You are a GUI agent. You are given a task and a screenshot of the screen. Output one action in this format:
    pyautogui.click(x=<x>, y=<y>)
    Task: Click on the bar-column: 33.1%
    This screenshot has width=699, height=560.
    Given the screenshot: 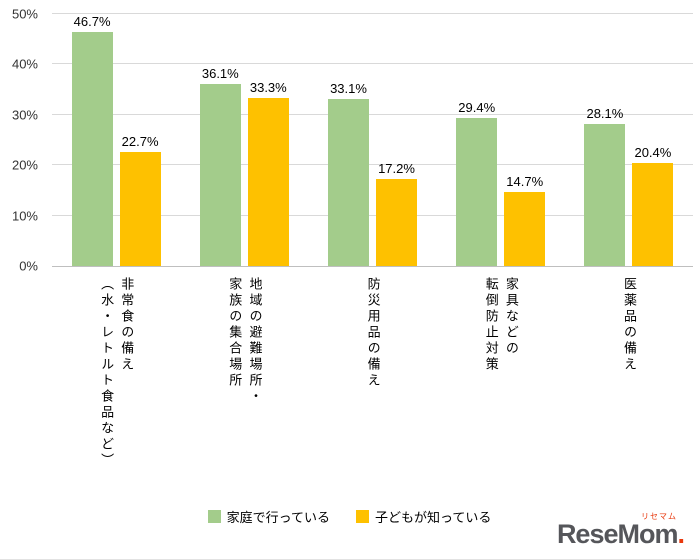 What is the action you would take?
    pyautogui.click(x=348, y=140)
    